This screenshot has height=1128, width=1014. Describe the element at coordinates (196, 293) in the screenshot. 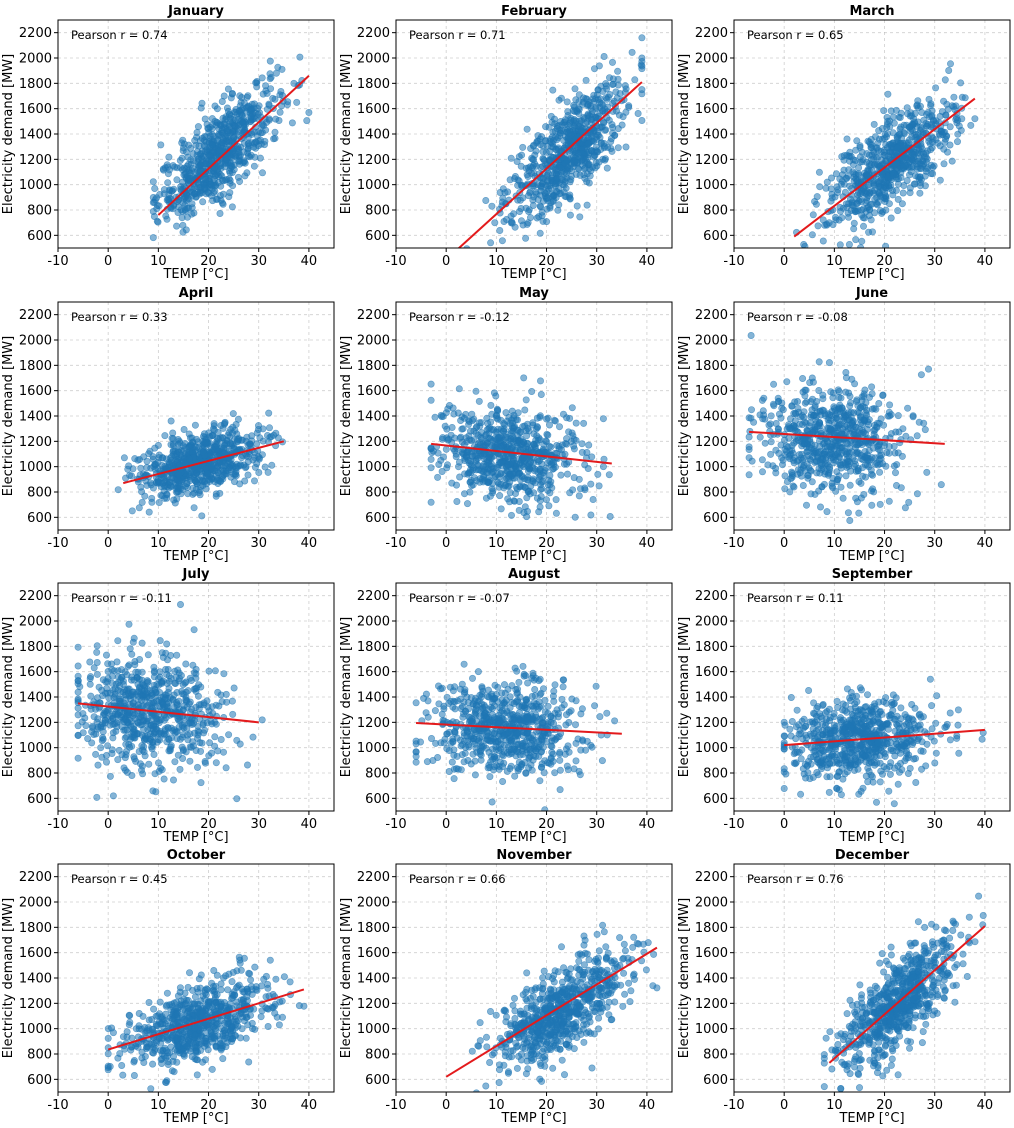

I see `panel-title: April` at that location.